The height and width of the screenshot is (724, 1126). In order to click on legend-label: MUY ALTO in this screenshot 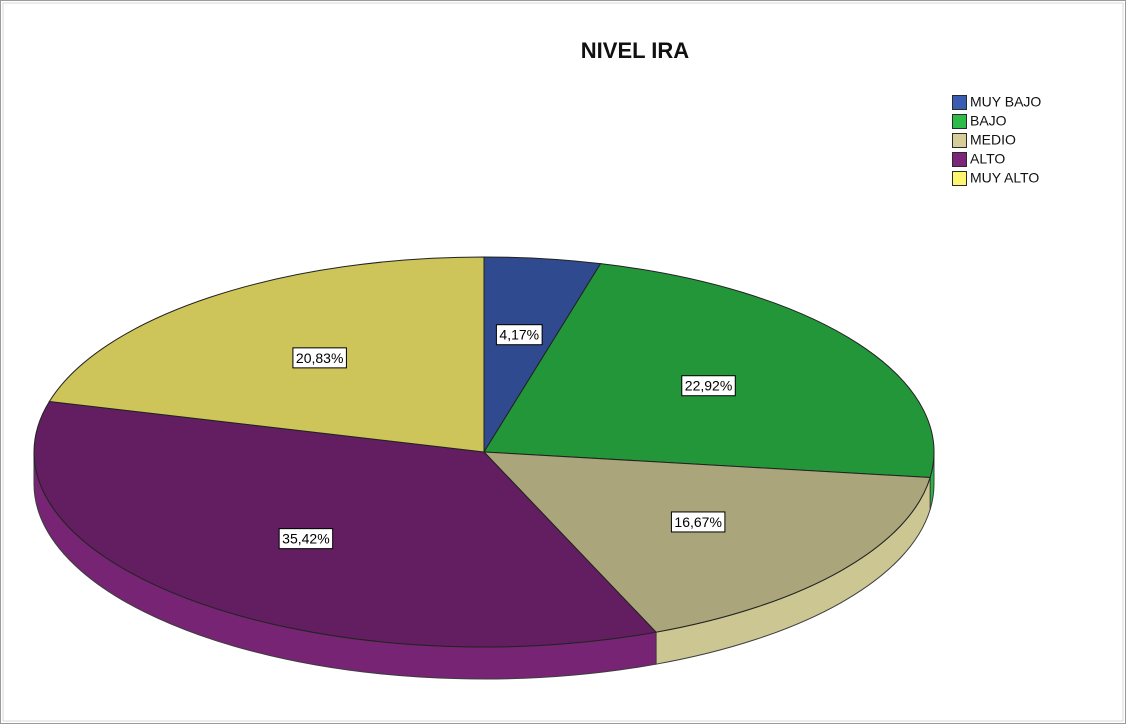, I will do `click(1004, 178)`.